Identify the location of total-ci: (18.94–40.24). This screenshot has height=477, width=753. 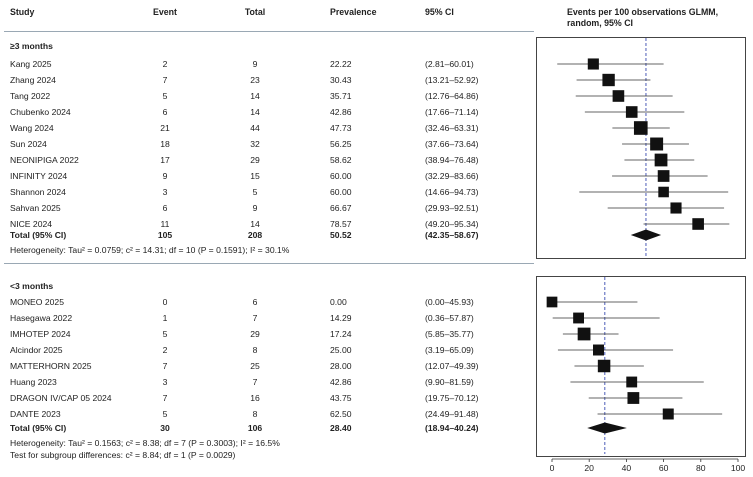
(452, 428).